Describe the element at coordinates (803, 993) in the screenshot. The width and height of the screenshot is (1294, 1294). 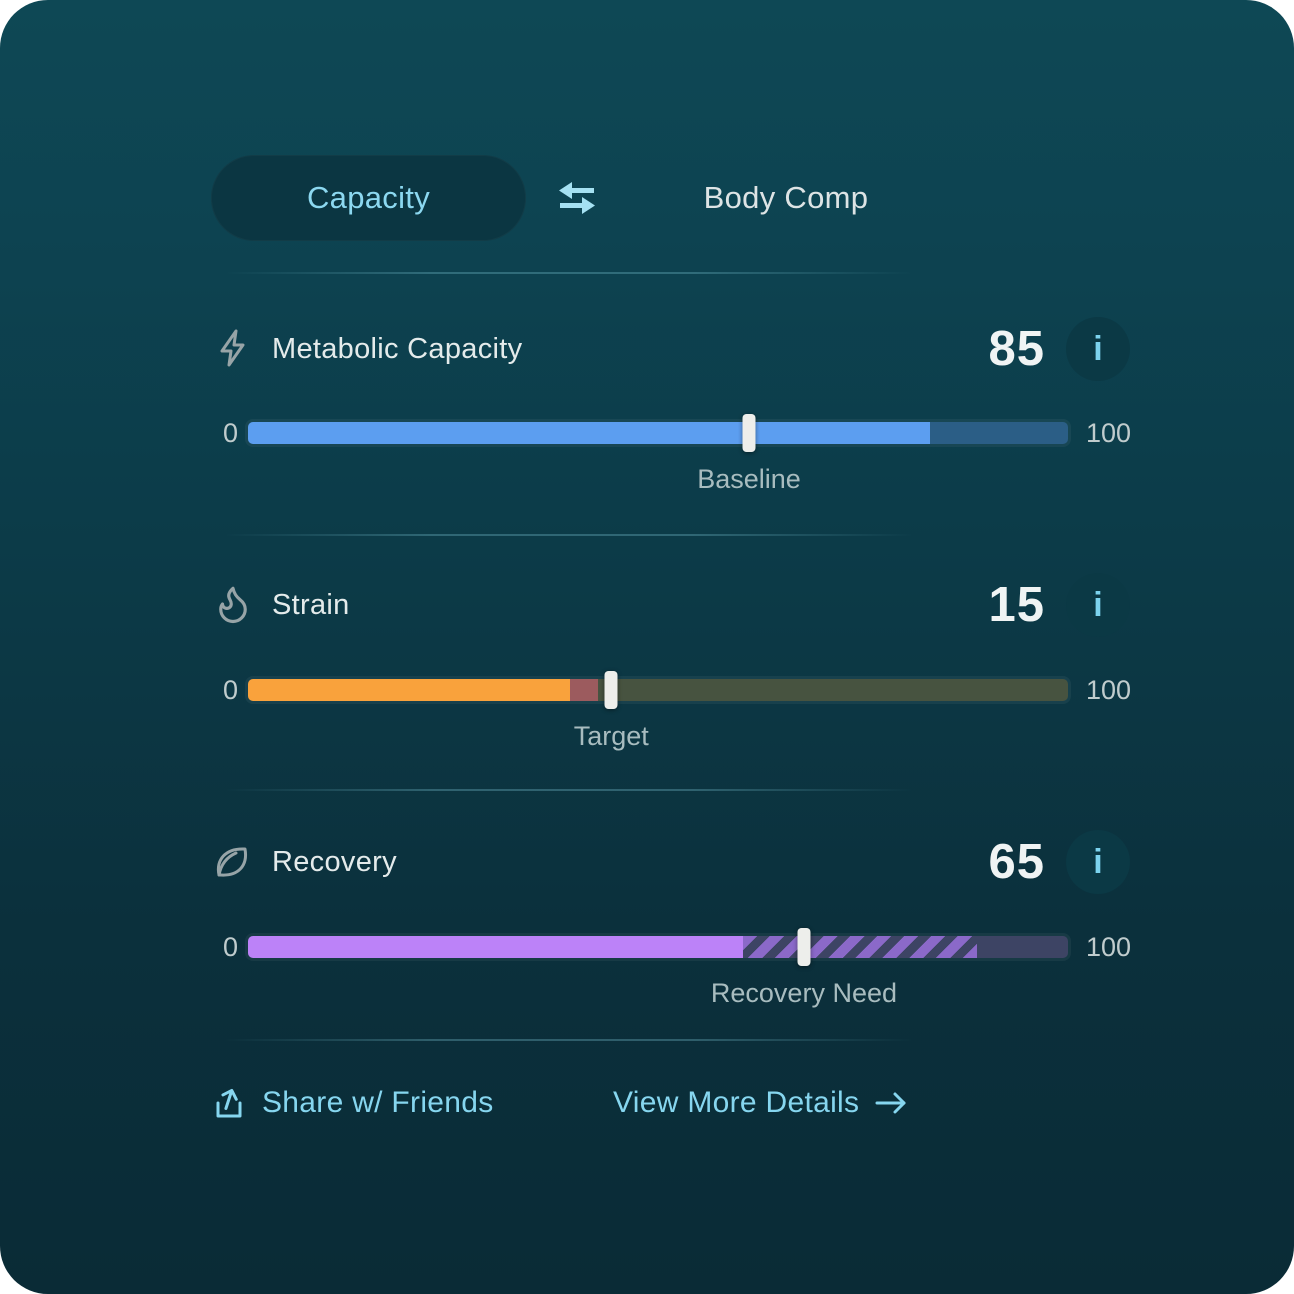
I see `slider-marker-label: Recovery Need` at that location.